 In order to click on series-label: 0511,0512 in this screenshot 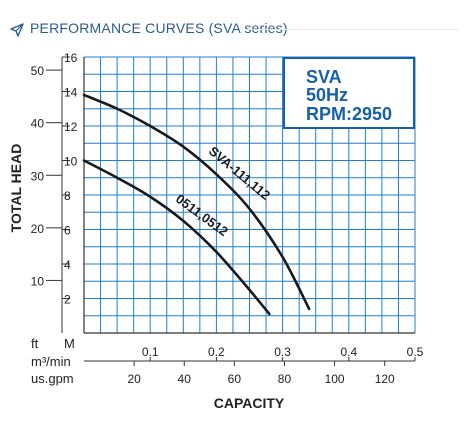, I will do `click(202, 215)`.